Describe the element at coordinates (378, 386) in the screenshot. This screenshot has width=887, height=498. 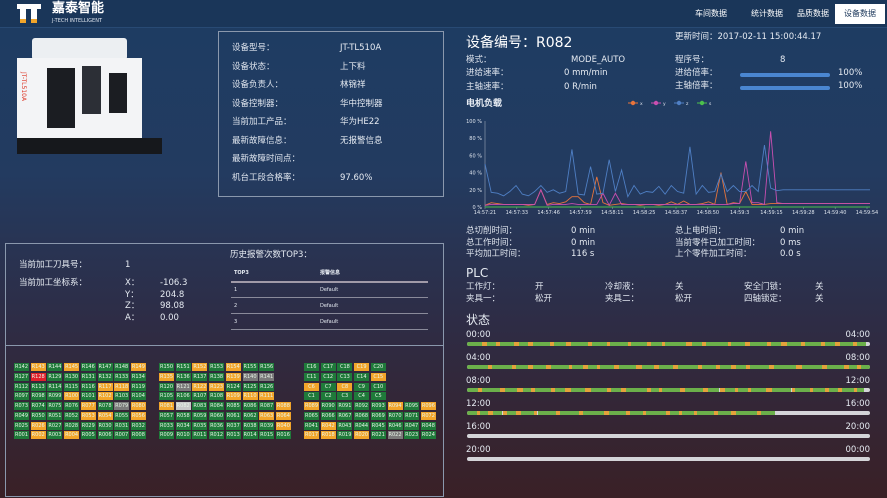
I see `machine-cell: C10` at that location.